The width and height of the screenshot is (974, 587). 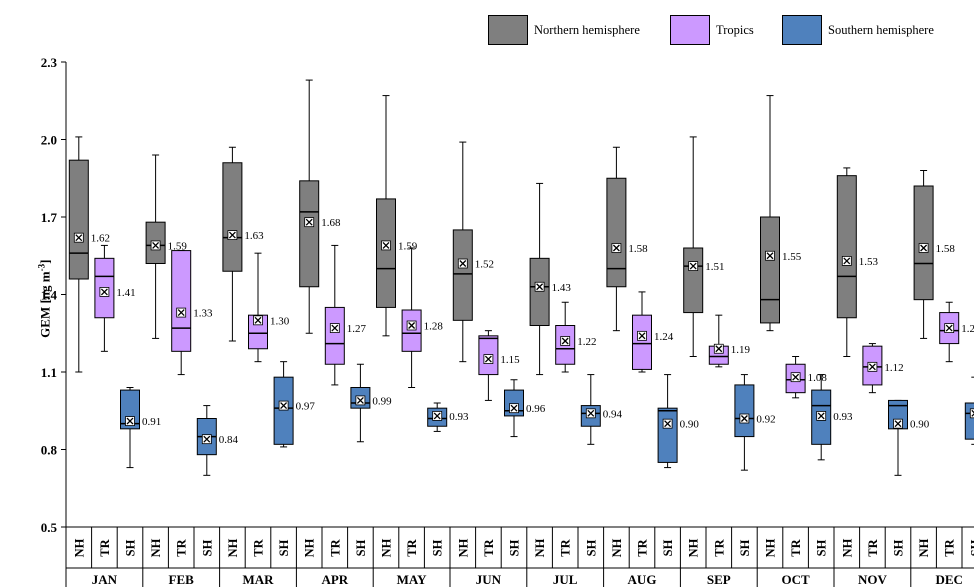 What do you see at coordinates (280, 321) in the screenshot?
I see `mean-label: 1.30` at bounding box center [280, 321].